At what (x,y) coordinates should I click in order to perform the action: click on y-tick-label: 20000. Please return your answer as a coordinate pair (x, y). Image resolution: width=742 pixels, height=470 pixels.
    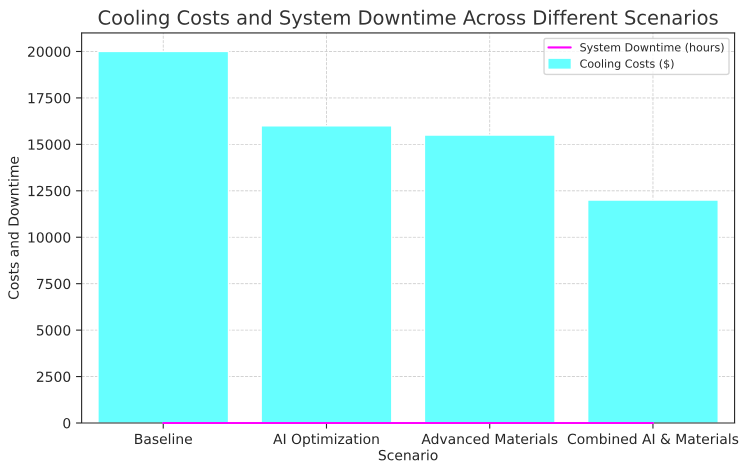
    Looking at the image, I should click on (49, 51).